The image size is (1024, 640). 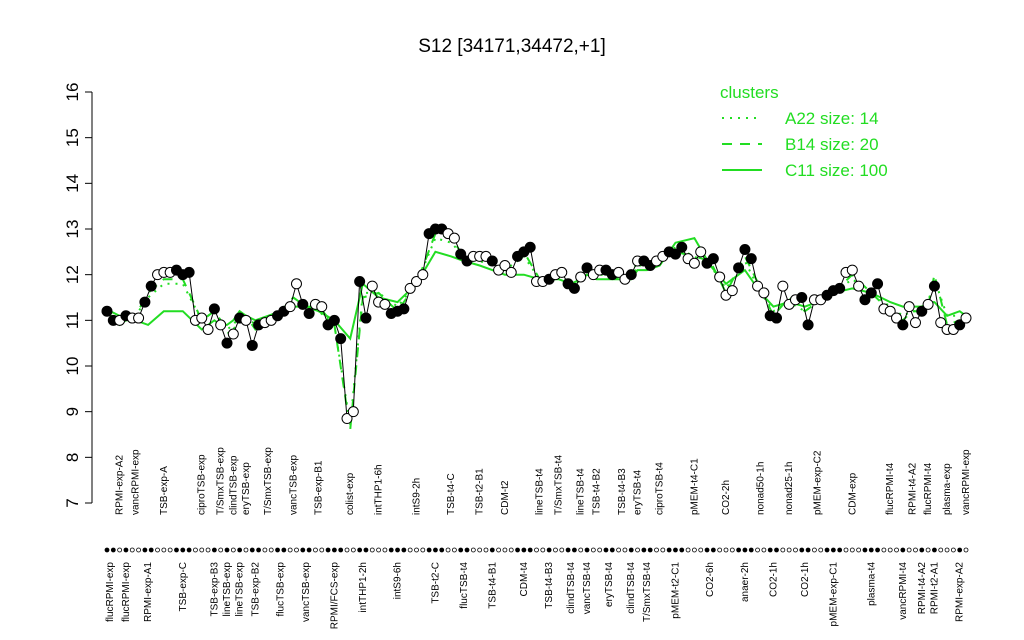 What do you see at coordinates (833, 594) in the screenshot?
I see `x-label: pMEM-exp-C1` at bounding box center [833, 594].